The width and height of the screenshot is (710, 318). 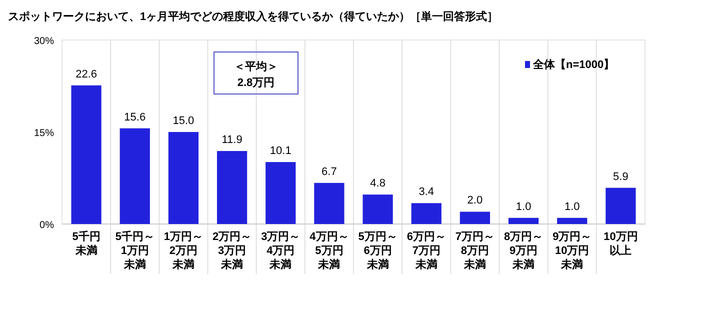 What do you see at coordinates (86, 243) in the screenshot?
I see `x-tick-label: 5千円未満` at bounding box center [86, 243].